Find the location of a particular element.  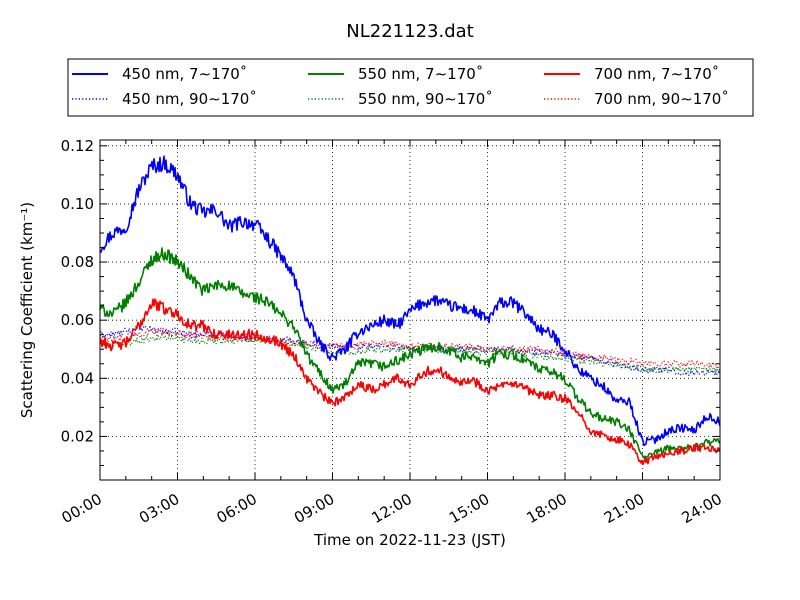

y-tick-label: 0.02 is located at coordinates (77, 436).